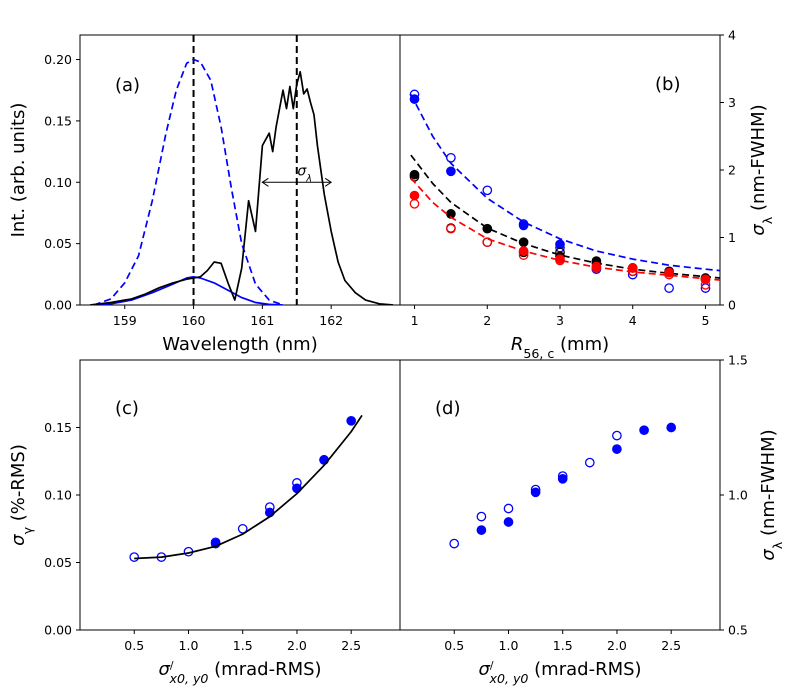 This screenshot has width=800, height=700. Describe the element at coordinates (732, 170) in the screenshot. I see `y-tick-label: 2` at that location.